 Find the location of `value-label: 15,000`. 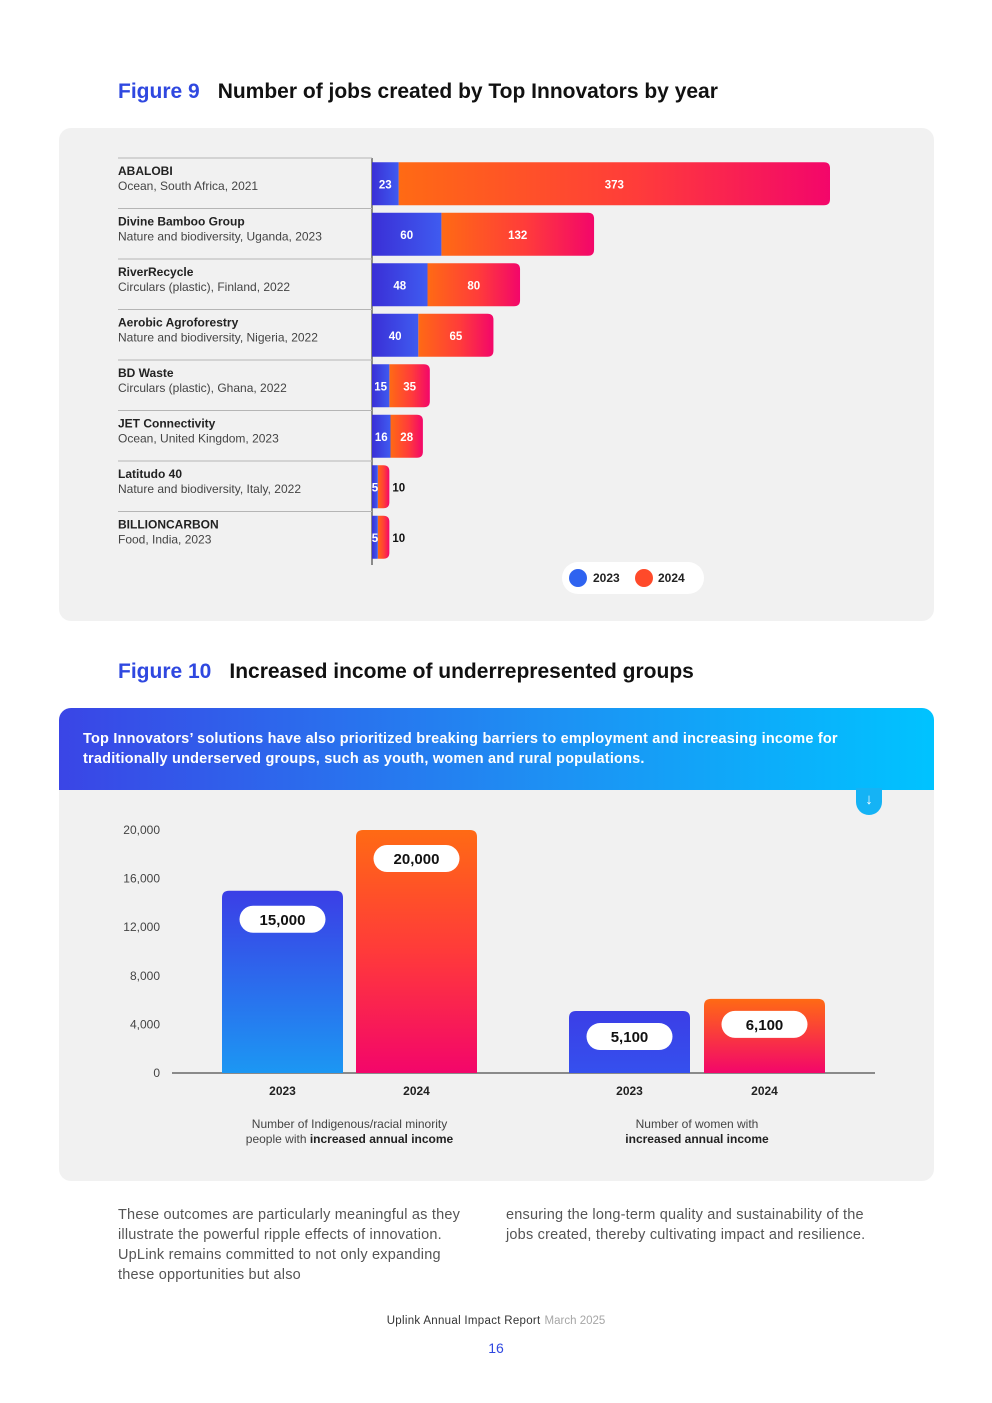

value-label: 15,000 is located at coordinates (283, 920).